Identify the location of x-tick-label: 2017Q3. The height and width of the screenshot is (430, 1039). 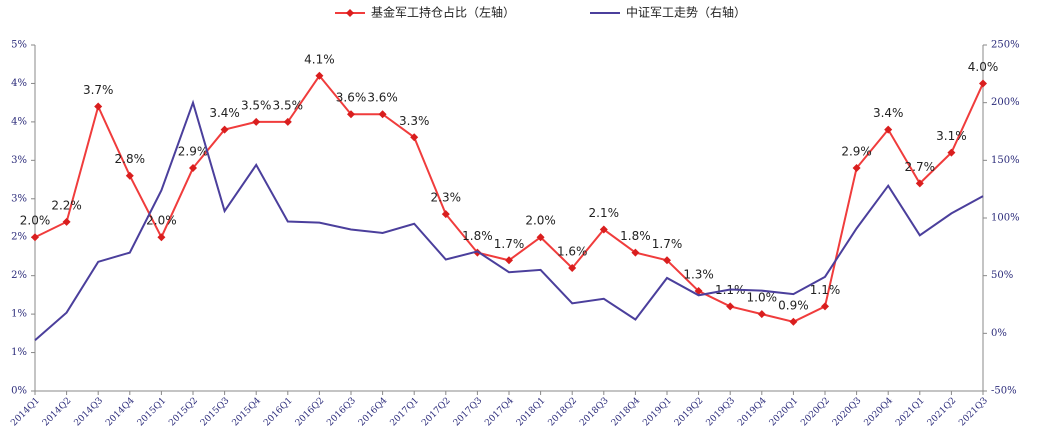
(468, 412).